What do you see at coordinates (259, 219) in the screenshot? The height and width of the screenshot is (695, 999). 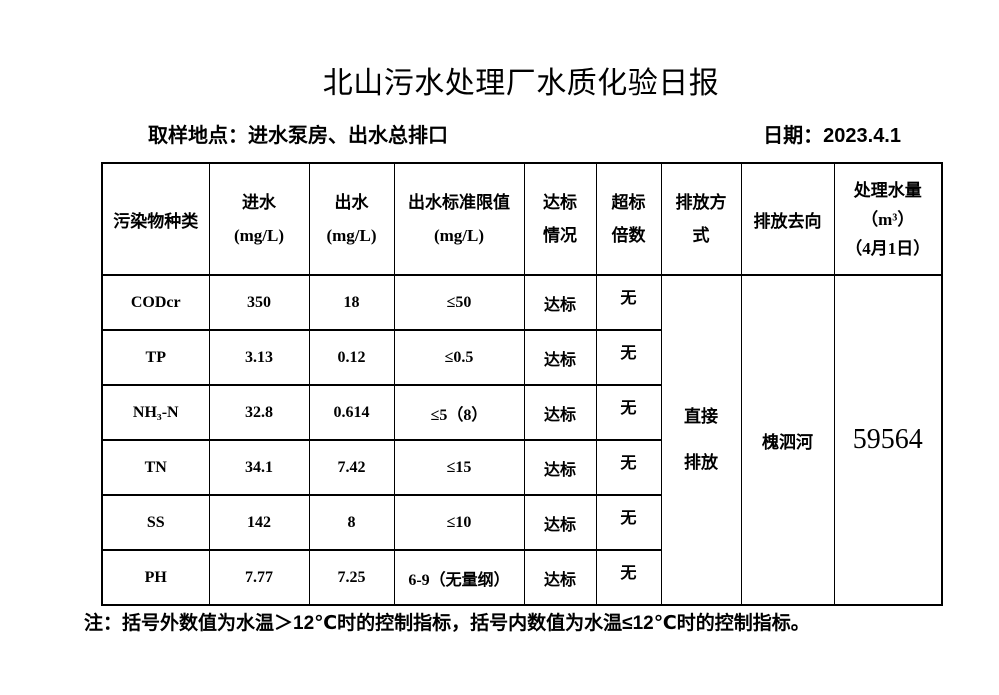 I see `col-header-influent: 进水 (mg/L)` at bounding box center [259, 219].